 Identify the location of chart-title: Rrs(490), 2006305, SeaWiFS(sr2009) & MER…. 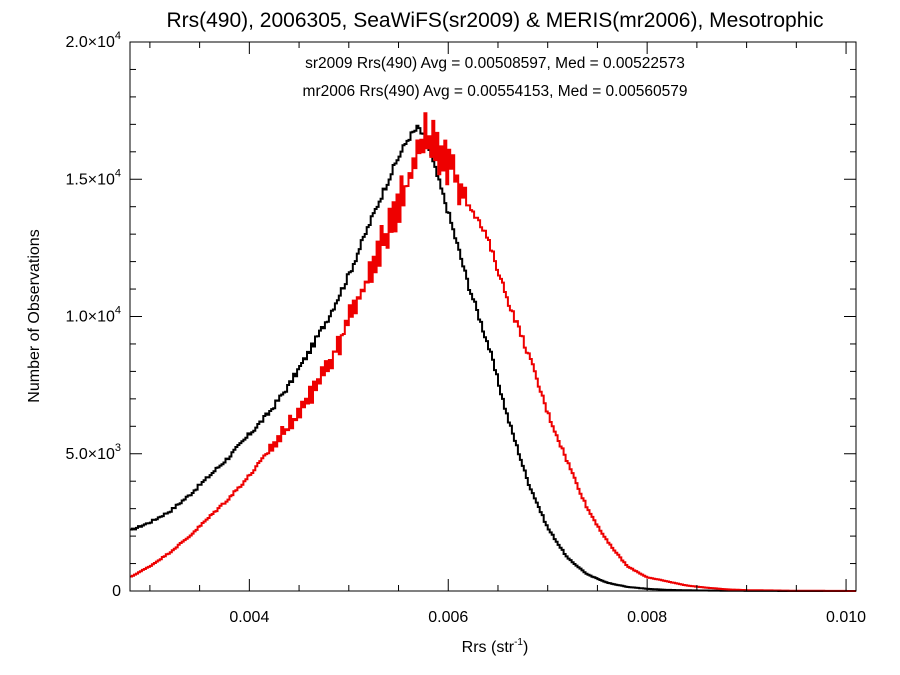
(494, 20).